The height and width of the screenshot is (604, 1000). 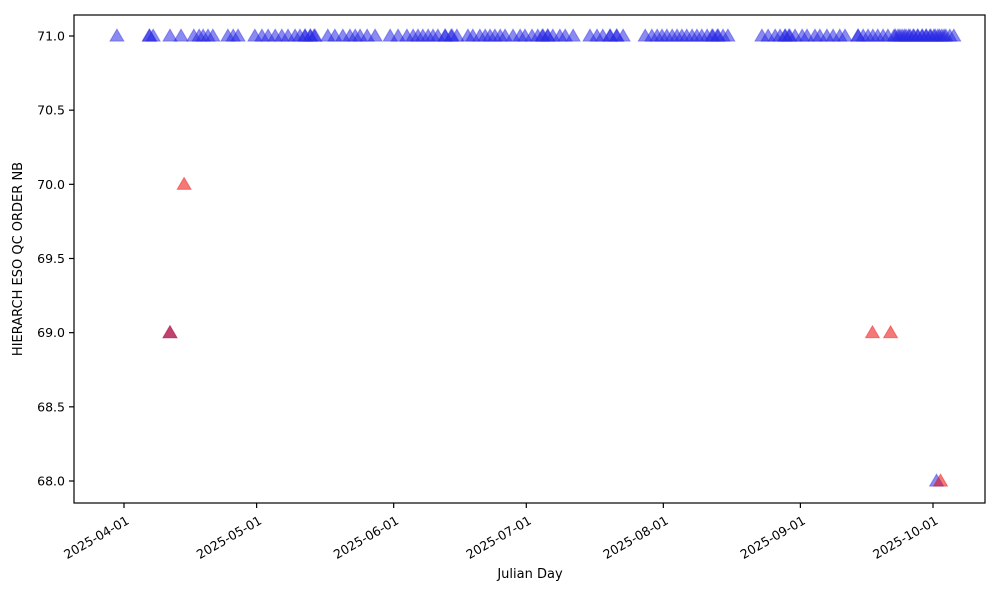 What do you see at coordinates (51, 480) in the screenshot?
I see `y-tick-label: 68.0` at bounding box center [51, 480].